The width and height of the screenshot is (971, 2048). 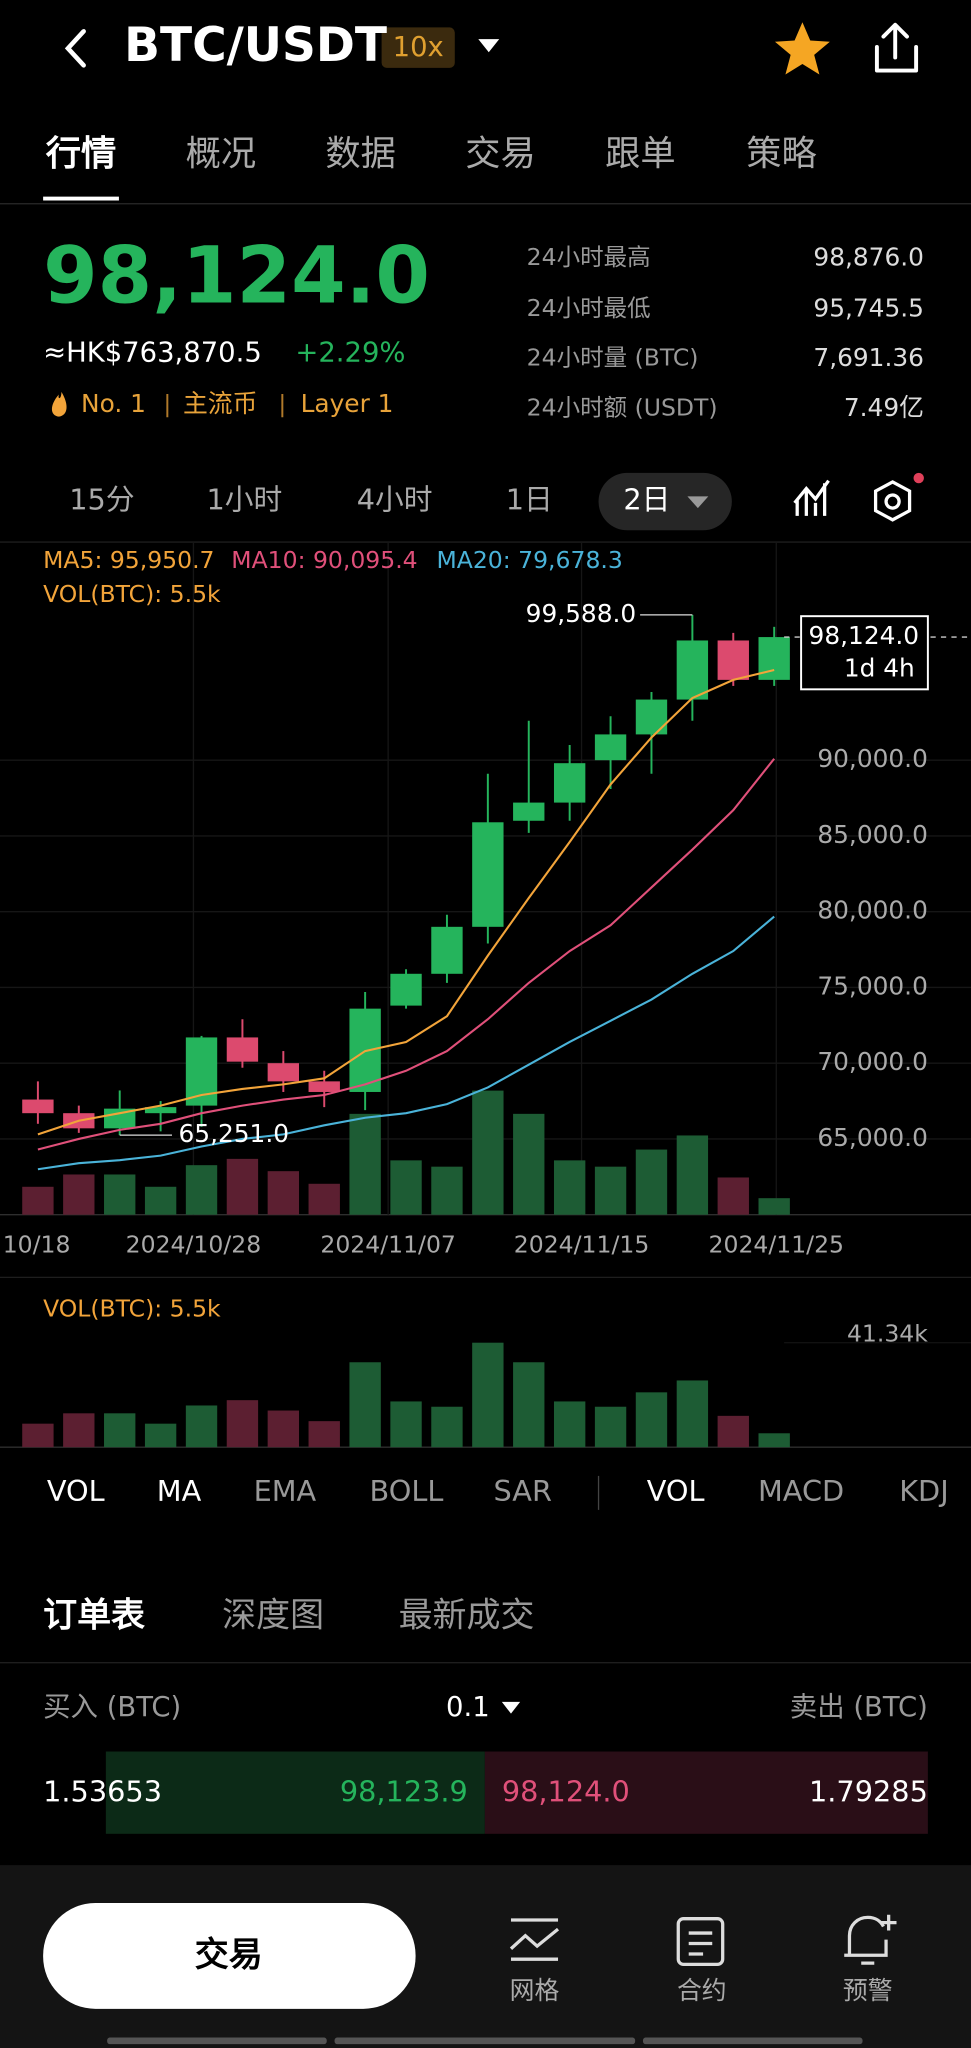 I want to click on y-tick-label: 70,000.0, so click(x=872, y=1061).